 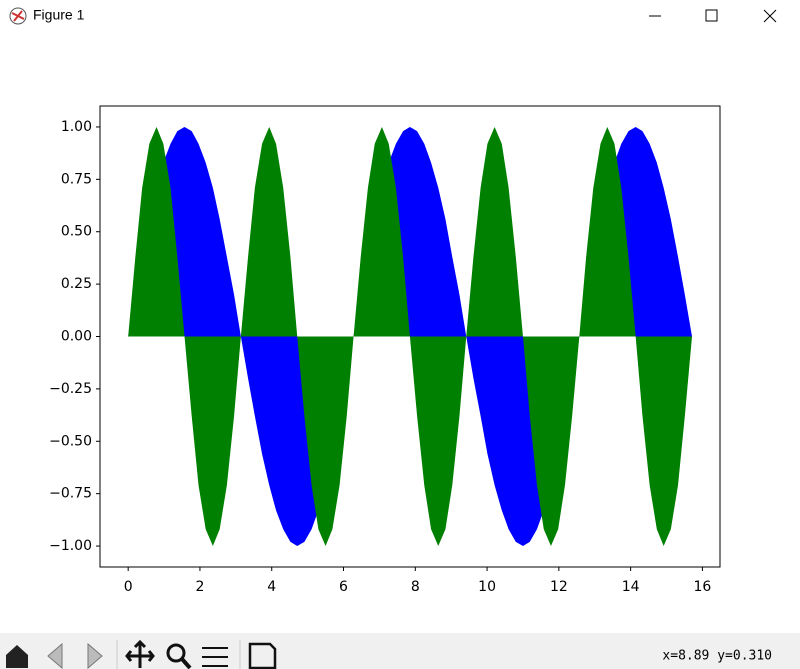 What do you see at coordinates (186, 663) in the screenshot?
I see `zoom-button-handle` at bounding box center [186, 663].